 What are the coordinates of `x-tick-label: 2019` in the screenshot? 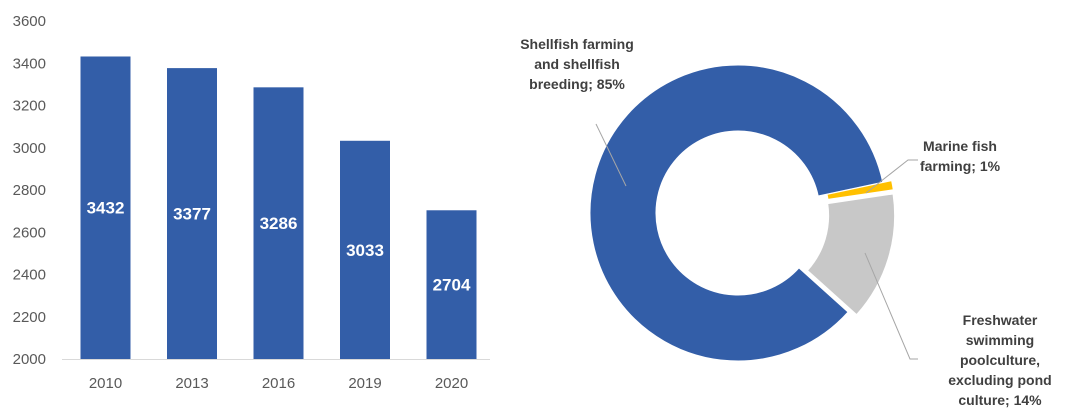 It's located at (364, 383).